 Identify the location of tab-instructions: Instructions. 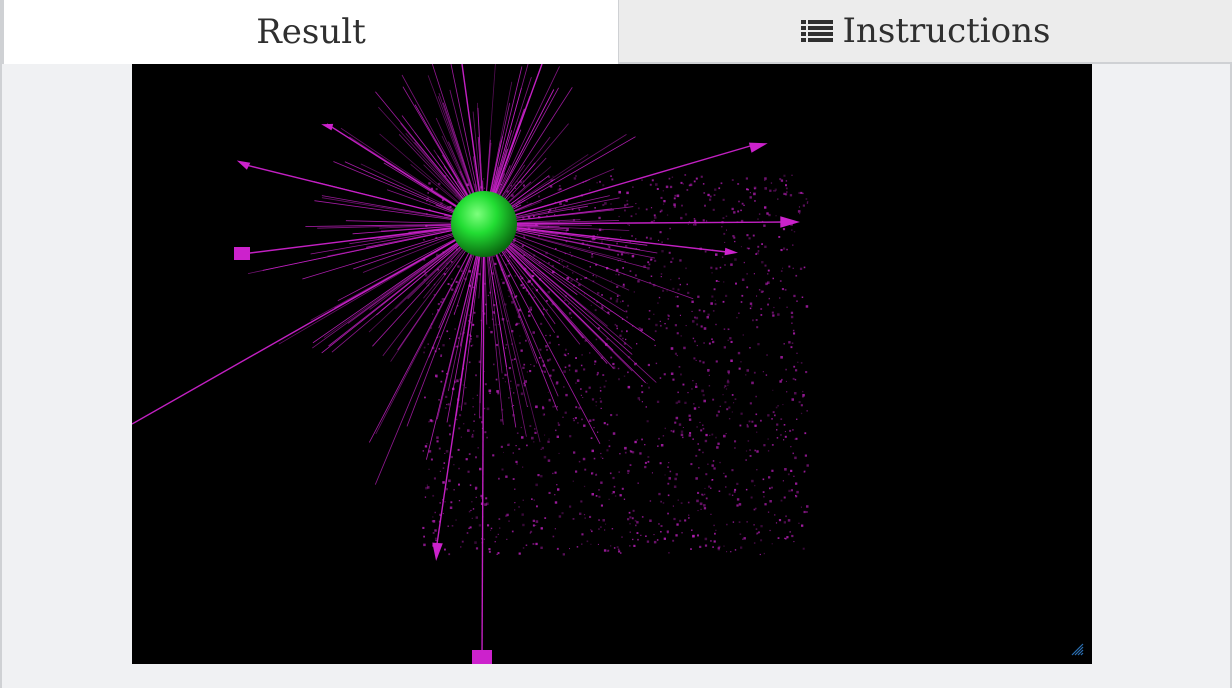
(925, 32).